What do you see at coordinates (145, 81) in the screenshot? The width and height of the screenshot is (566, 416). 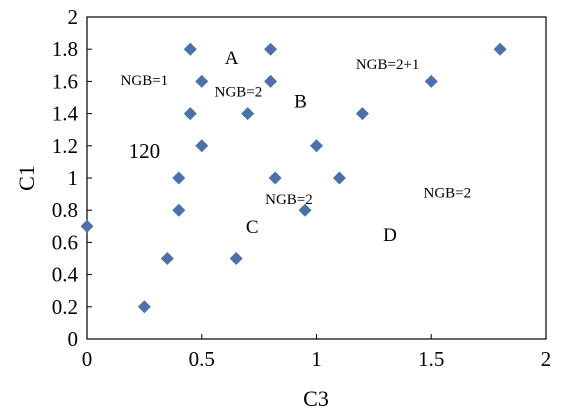 I see `annotation-label: NGB=1` at bounding box center [145, 81].